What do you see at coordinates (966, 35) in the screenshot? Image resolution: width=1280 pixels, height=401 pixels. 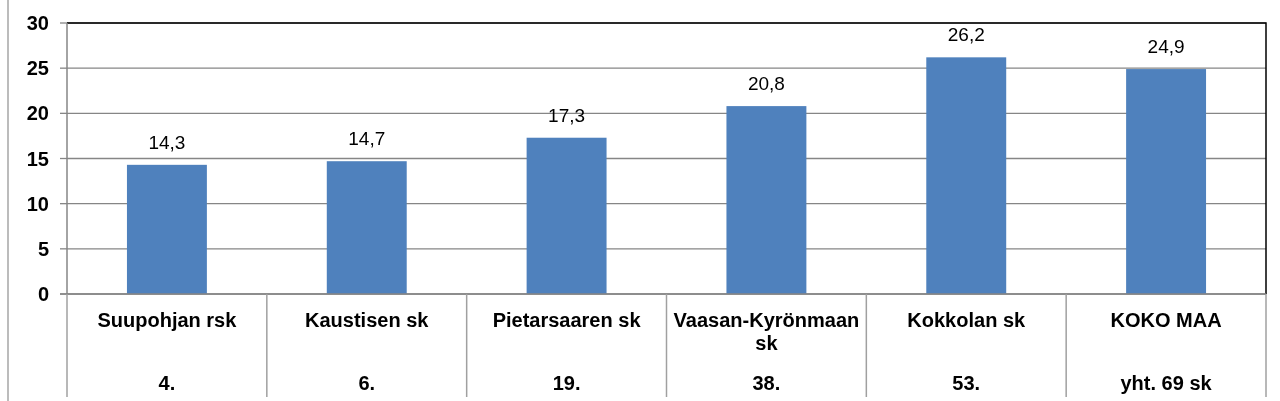 I see `data-label: 26,2` at bounding box center [966, 35].